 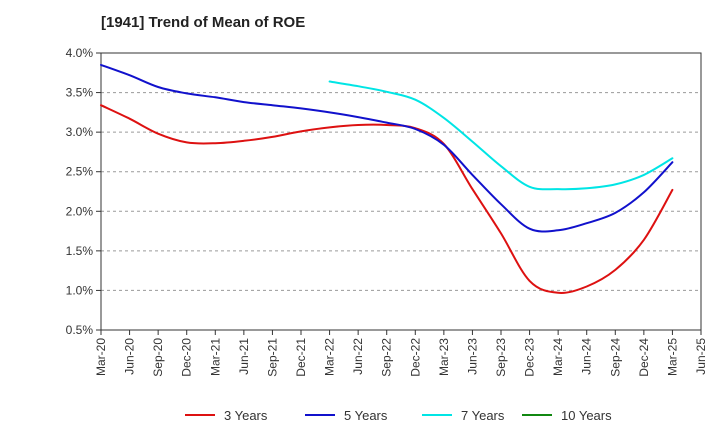 I want to click on x-tick-label: Dec-20, so click(x=187, y=357).